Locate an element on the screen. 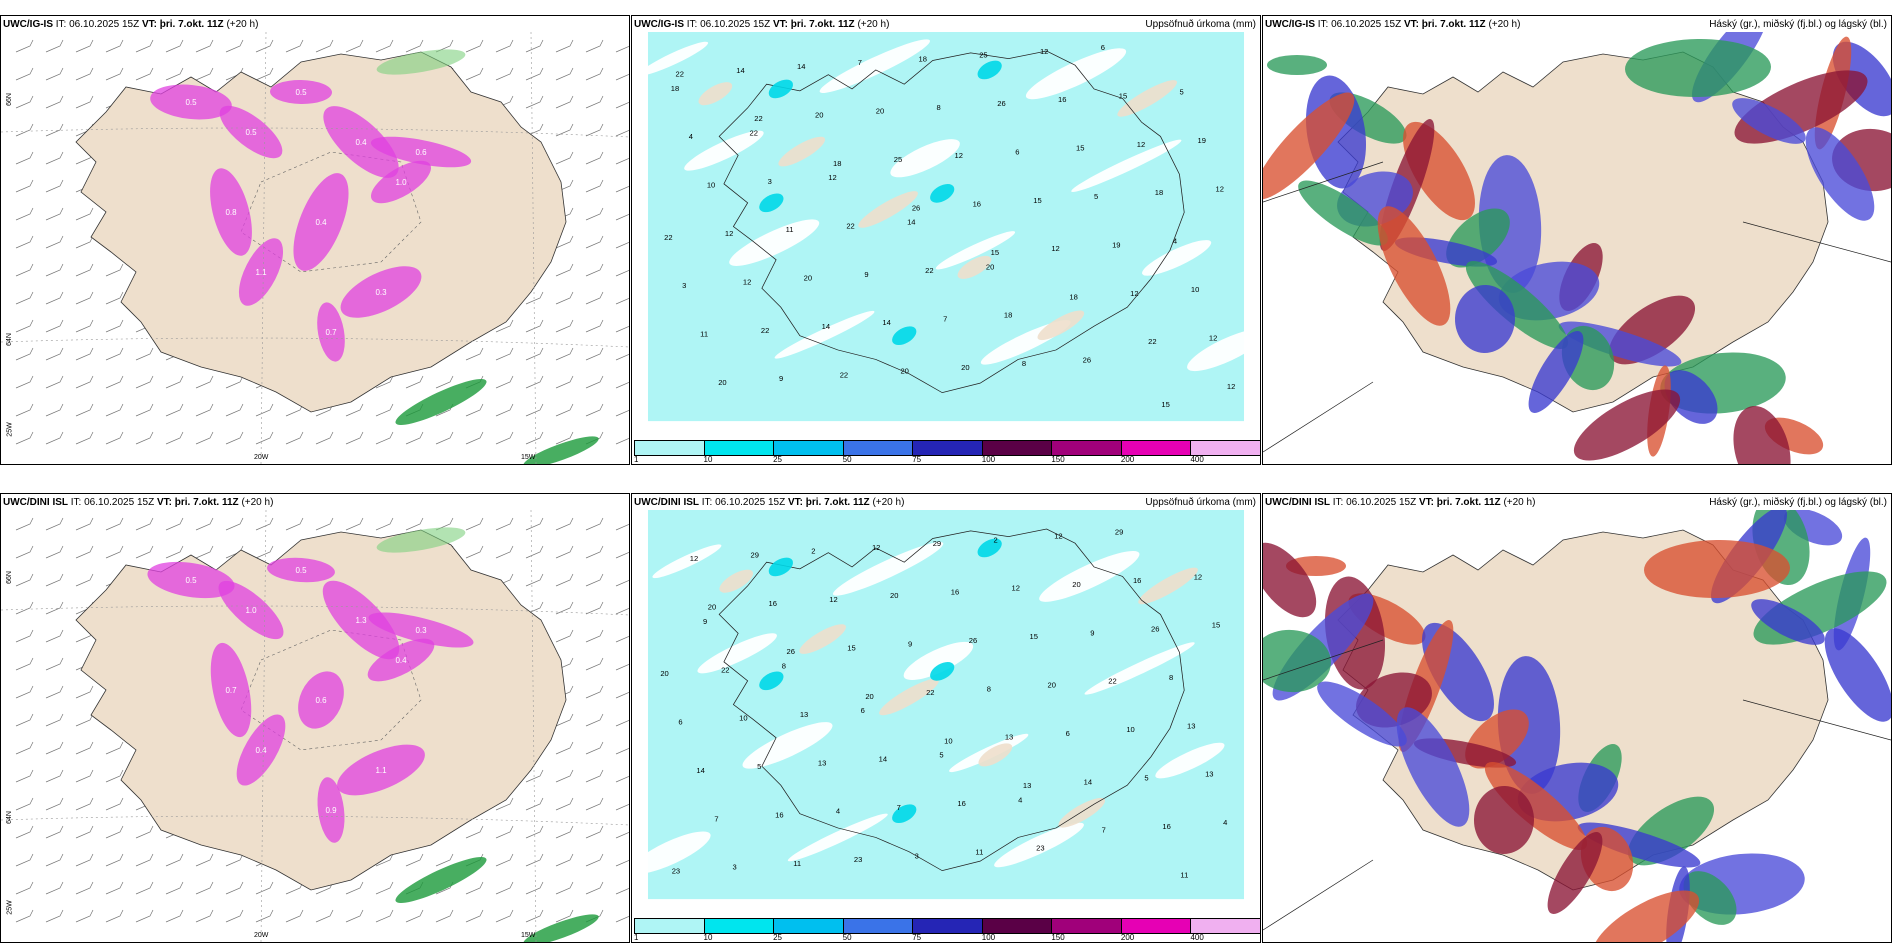  precip-value-label: 29 is located at coordinates (754, 554).